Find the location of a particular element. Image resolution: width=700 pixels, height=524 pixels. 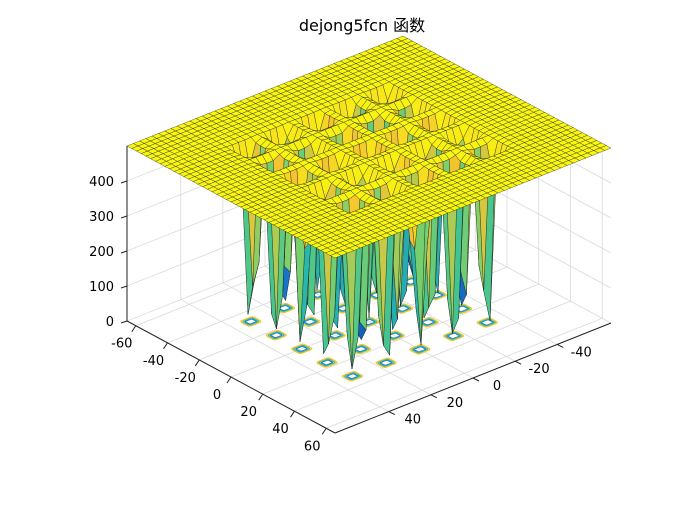

x-tick-label: -60 is located at coordinates (121, 344).